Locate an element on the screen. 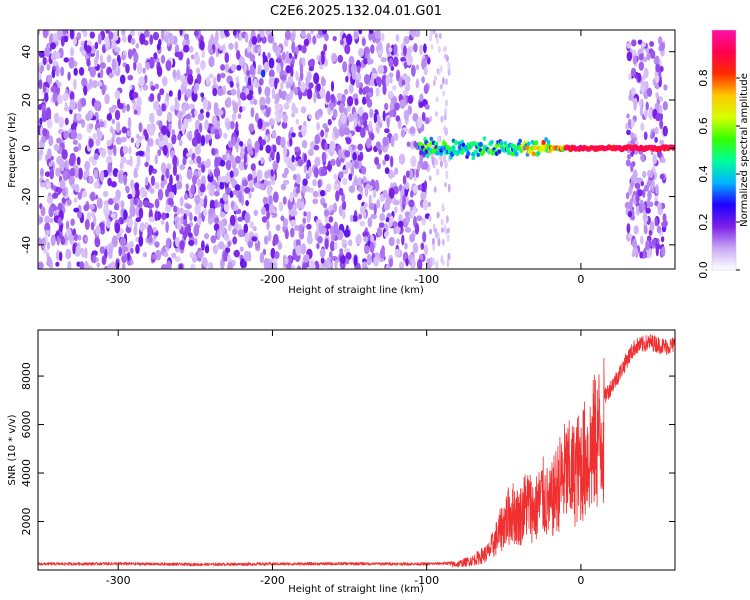 The image size is (750, 600). y-tick-label: 40 is located at coordinates (26, 52).